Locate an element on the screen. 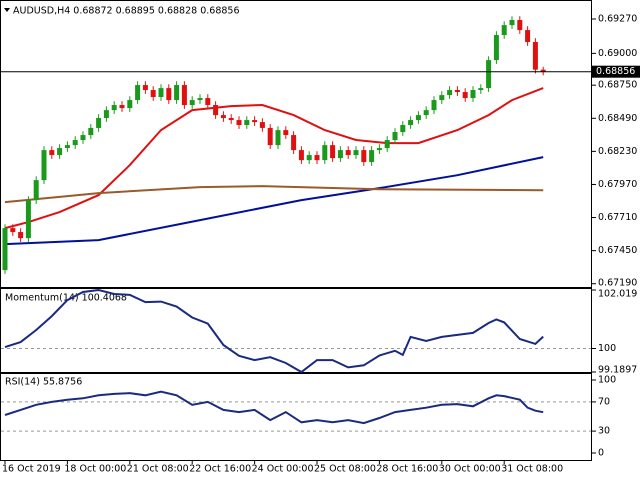  y-tick-label: 0.68230 is located at coordinates (617, 151).